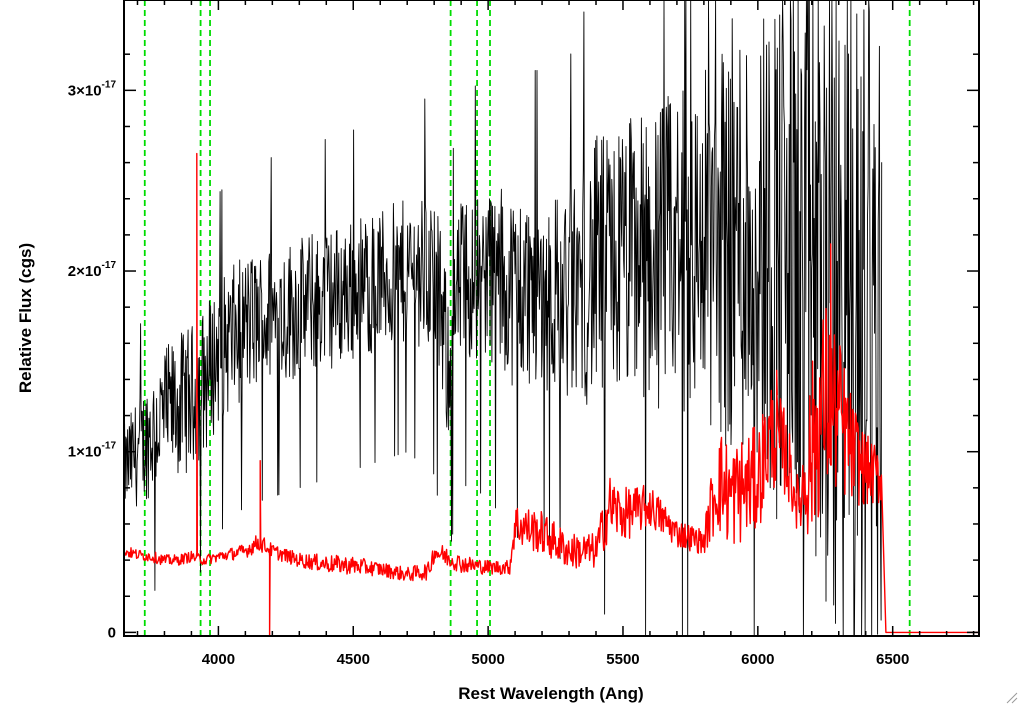  Describe the element at coordinates (353, 659) in the screenshot. I see `x-tick-label: 4500` at that location.